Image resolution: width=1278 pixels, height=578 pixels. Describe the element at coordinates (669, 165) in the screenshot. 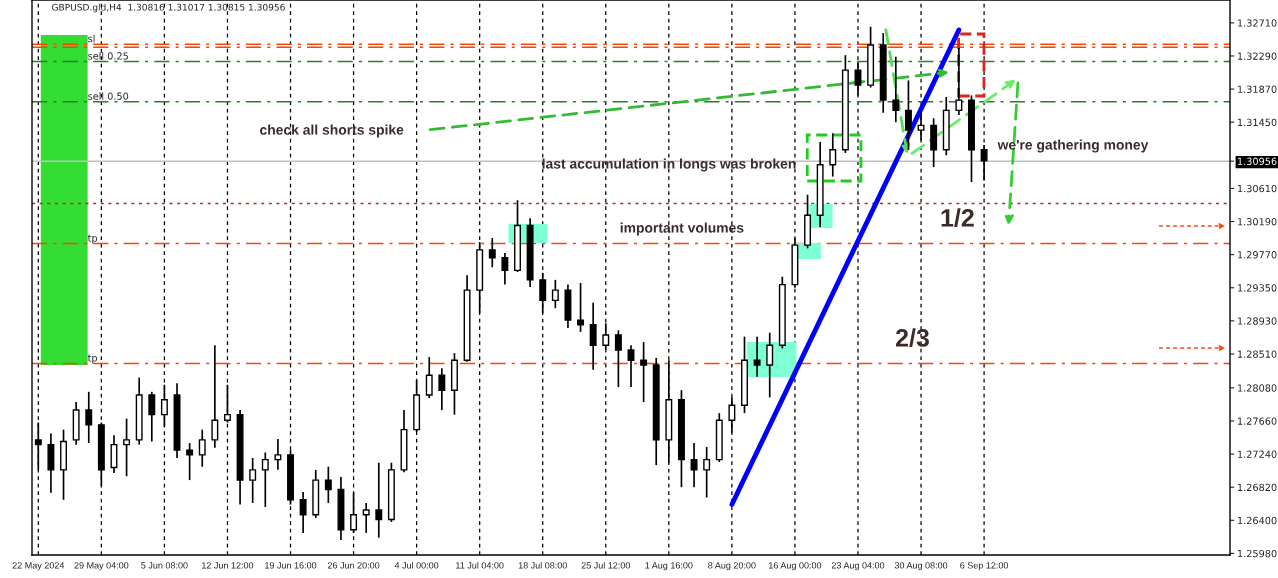

I see `annotation: last accumulation in longs was broken` at that location.